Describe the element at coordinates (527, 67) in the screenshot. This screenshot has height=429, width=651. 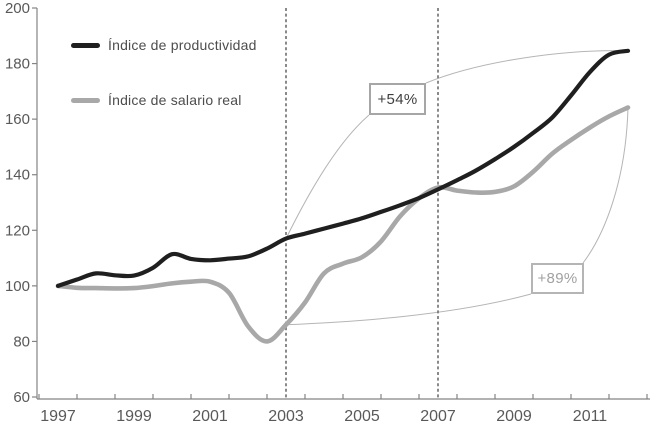
I see `callout-line-54-right` at that location.